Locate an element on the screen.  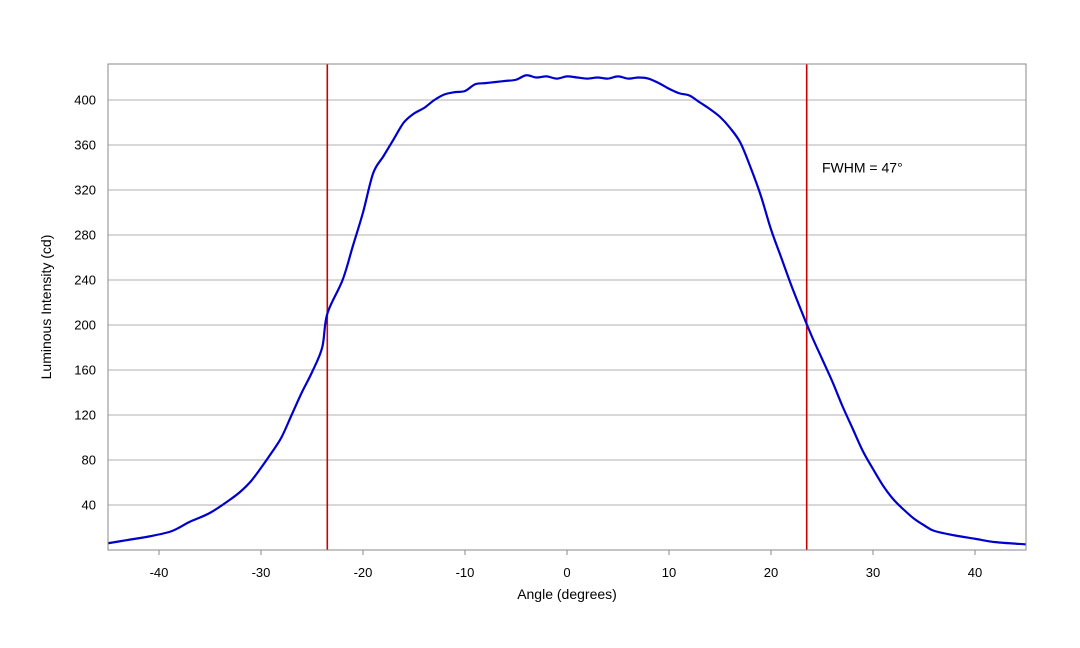
x-tick-label: -30 is located at coordinates (261, 572).